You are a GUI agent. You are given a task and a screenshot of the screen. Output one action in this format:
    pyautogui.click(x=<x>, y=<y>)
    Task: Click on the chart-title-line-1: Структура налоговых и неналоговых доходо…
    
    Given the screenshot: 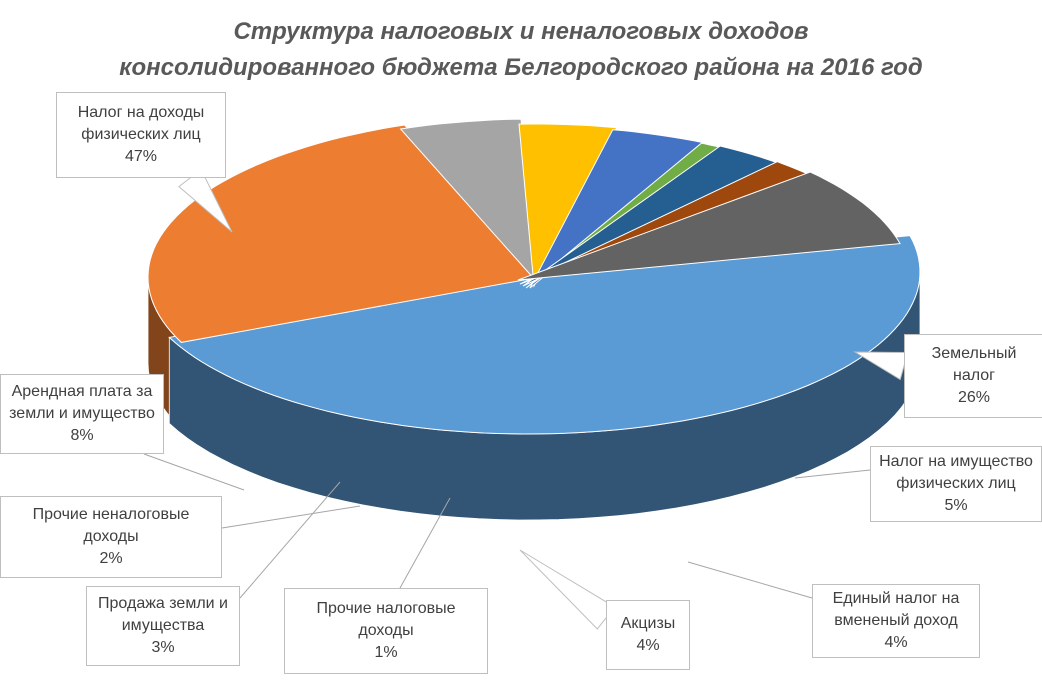 What is the action you would take?
    pyautogui.click(x=521, y=31)
    